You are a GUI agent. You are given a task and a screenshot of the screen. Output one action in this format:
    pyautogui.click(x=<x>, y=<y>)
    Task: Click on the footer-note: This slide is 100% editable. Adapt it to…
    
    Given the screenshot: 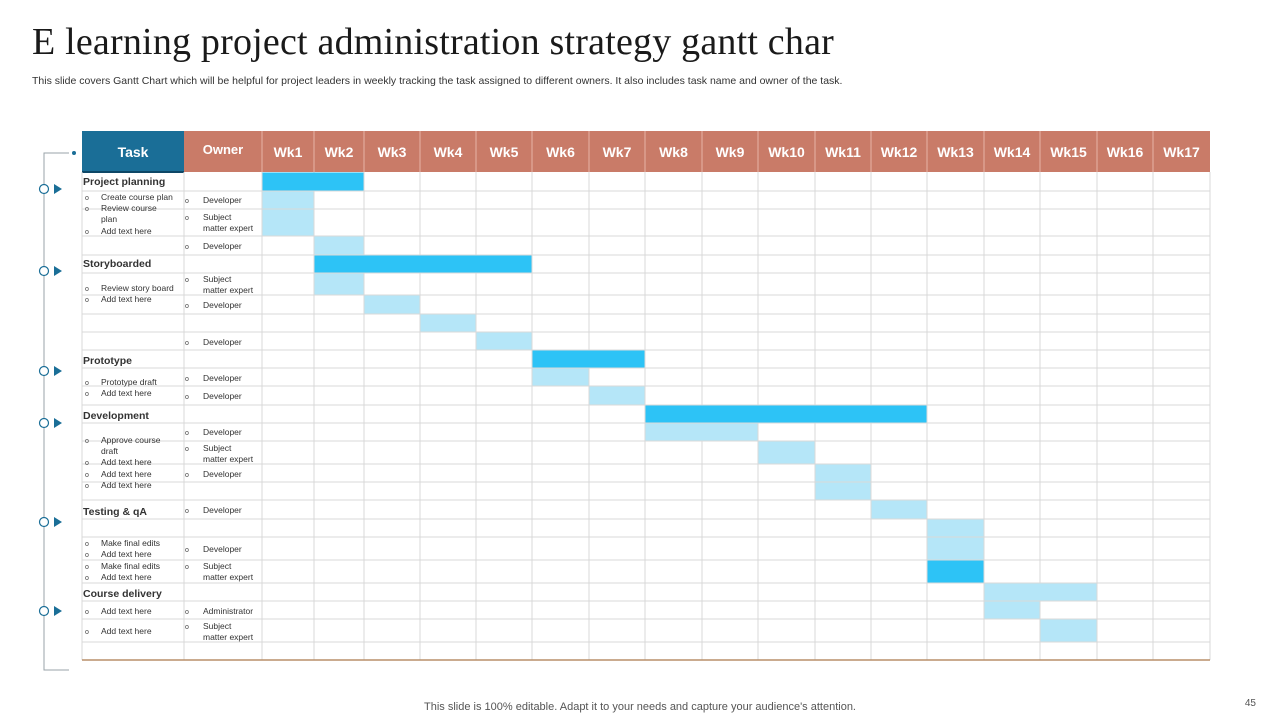 What is the action you would take?
    pyautogui.click(x=640, y=707)
    